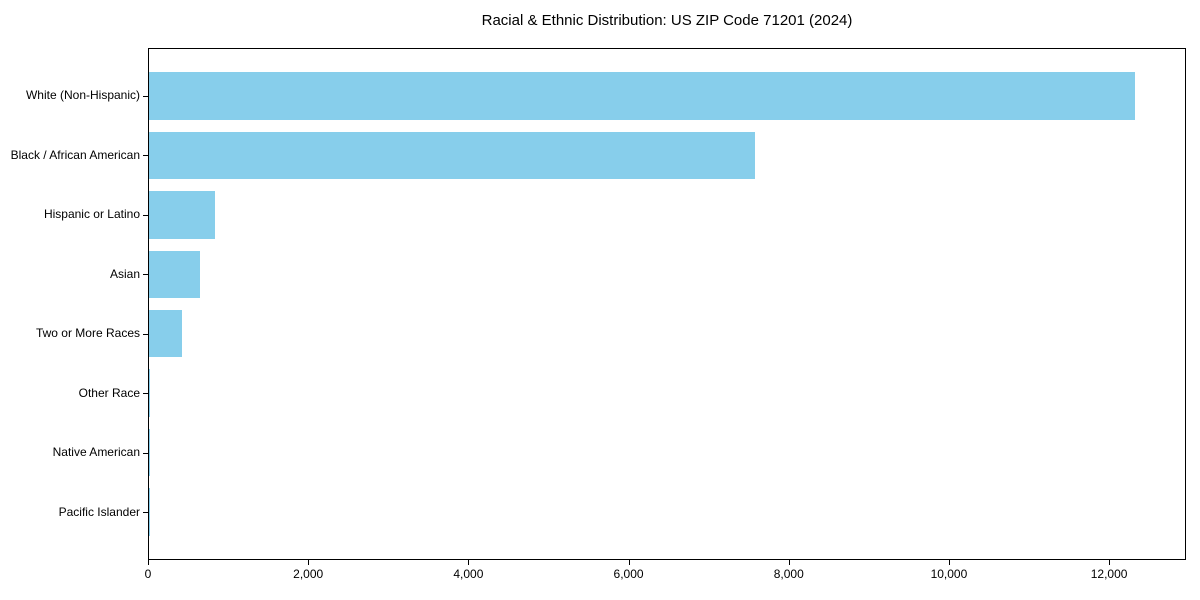  Describe the element at coordinates (91, 214) in the screenshot. I see `y-axis-label: Hispanic or Latino` at that location.